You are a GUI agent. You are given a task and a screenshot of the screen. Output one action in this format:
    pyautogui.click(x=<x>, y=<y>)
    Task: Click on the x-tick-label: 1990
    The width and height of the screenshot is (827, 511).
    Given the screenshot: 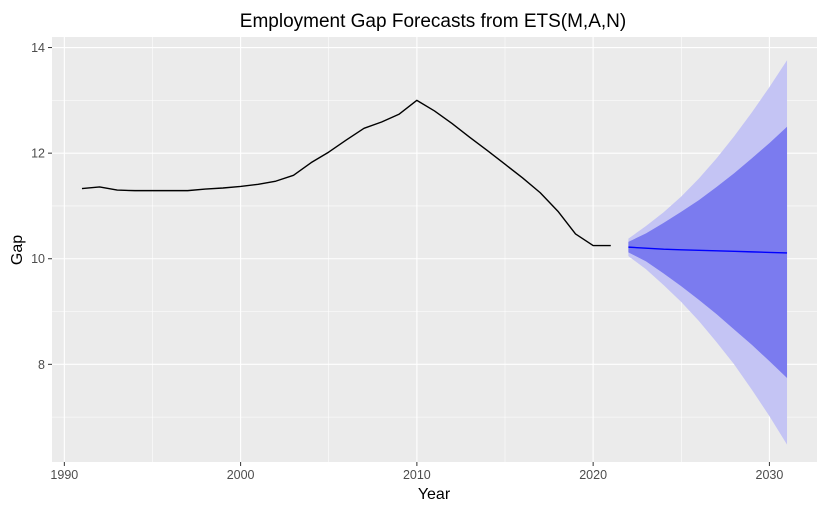 What is the action you would take?
    pyautogui.click(x=64, y=475)
    